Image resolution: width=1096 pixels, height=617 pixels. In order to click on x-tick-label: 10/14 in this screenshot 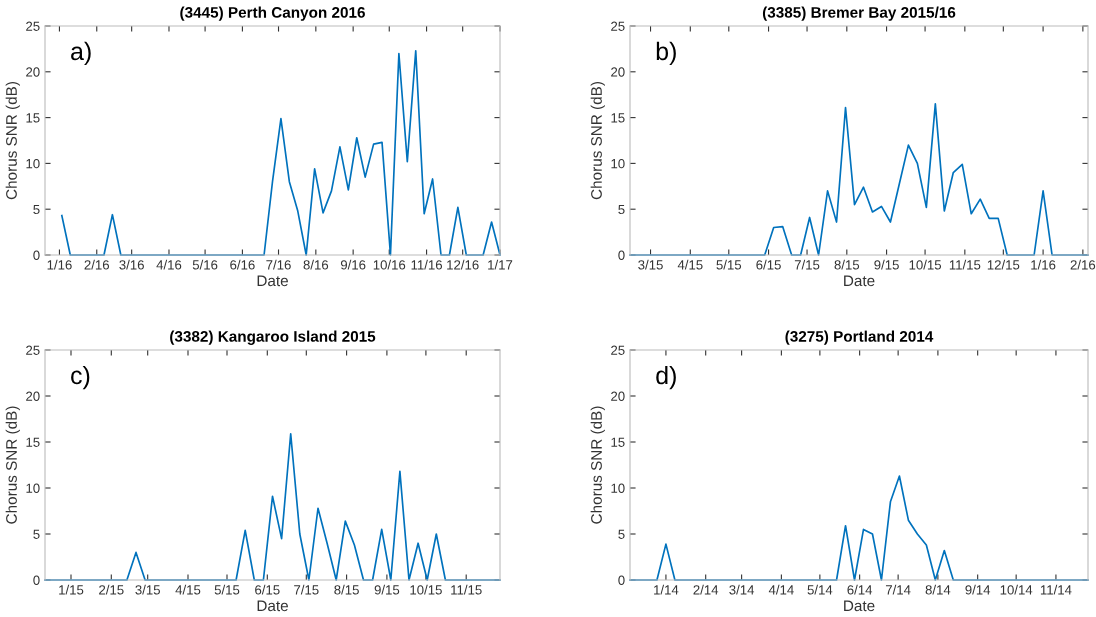, I will do `click(1016, 589)`.